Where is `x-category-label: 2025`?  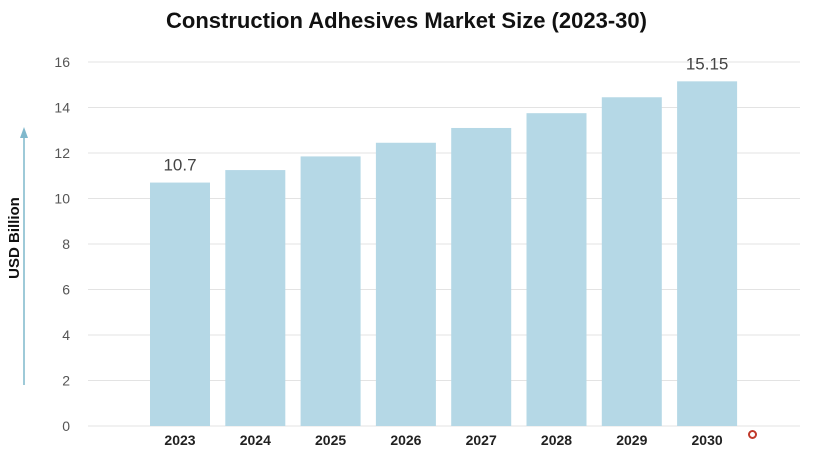
x-category-label: 2025 is located at coordinates (330, 440).